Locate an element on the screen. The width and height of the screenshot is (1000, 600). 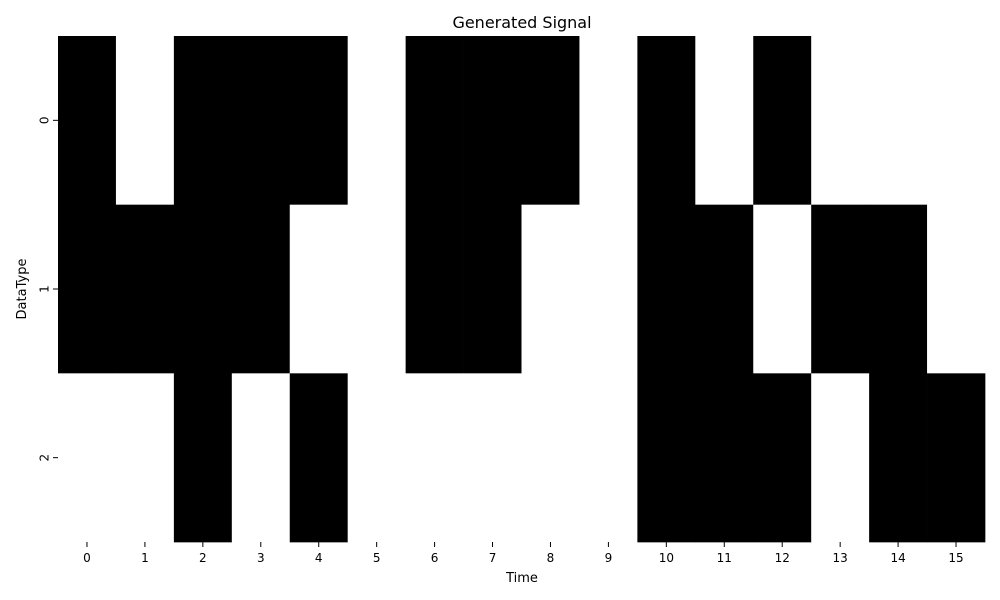
x-tick-label-8: 8 is located at coordinates (551, 558).